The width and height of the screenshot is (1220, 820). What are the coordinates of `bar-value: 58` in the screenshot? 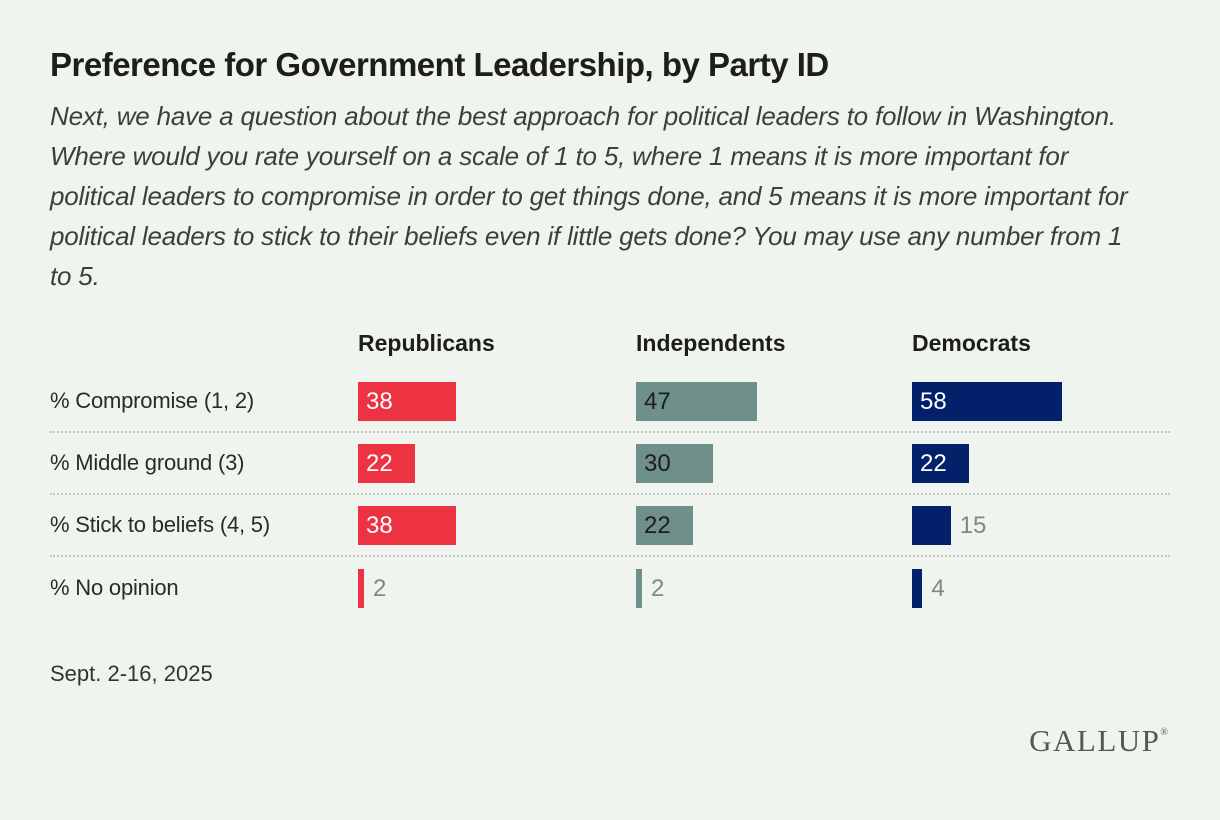 It's located at (933, 401).